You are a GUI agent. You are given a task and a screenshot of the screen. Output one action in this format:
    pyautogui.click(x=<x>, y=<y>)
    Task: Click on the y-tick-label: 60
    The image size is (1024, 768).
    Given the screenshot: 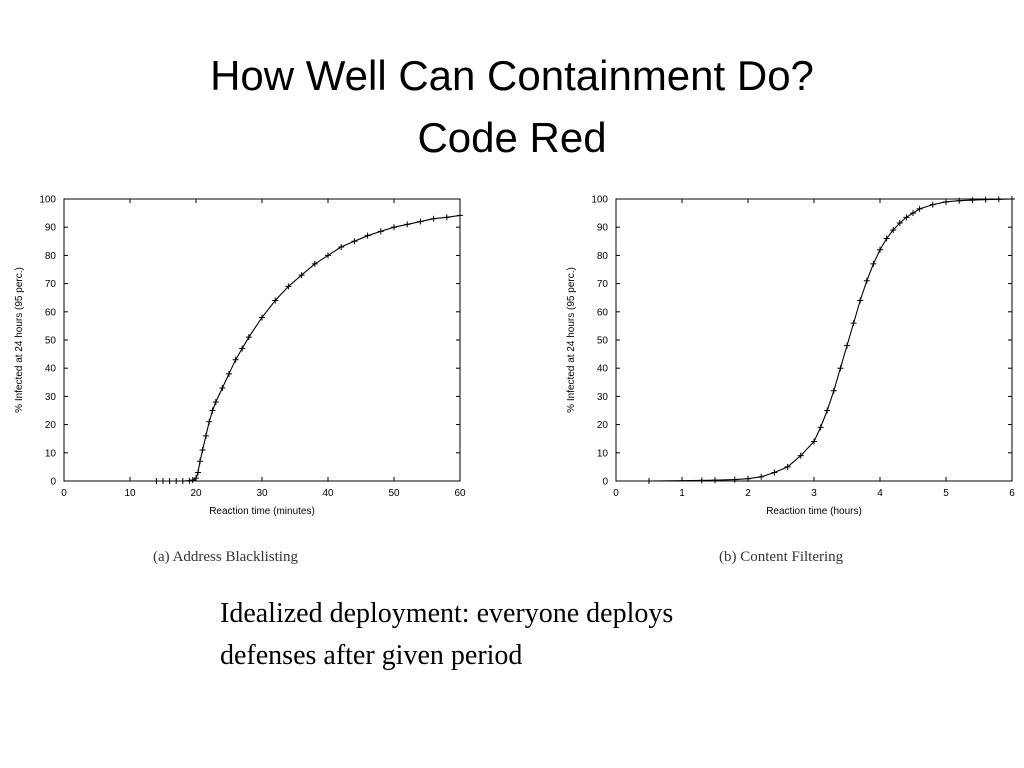 What is the action you would take?
    pyautogui.click(x=603, y=312)
    